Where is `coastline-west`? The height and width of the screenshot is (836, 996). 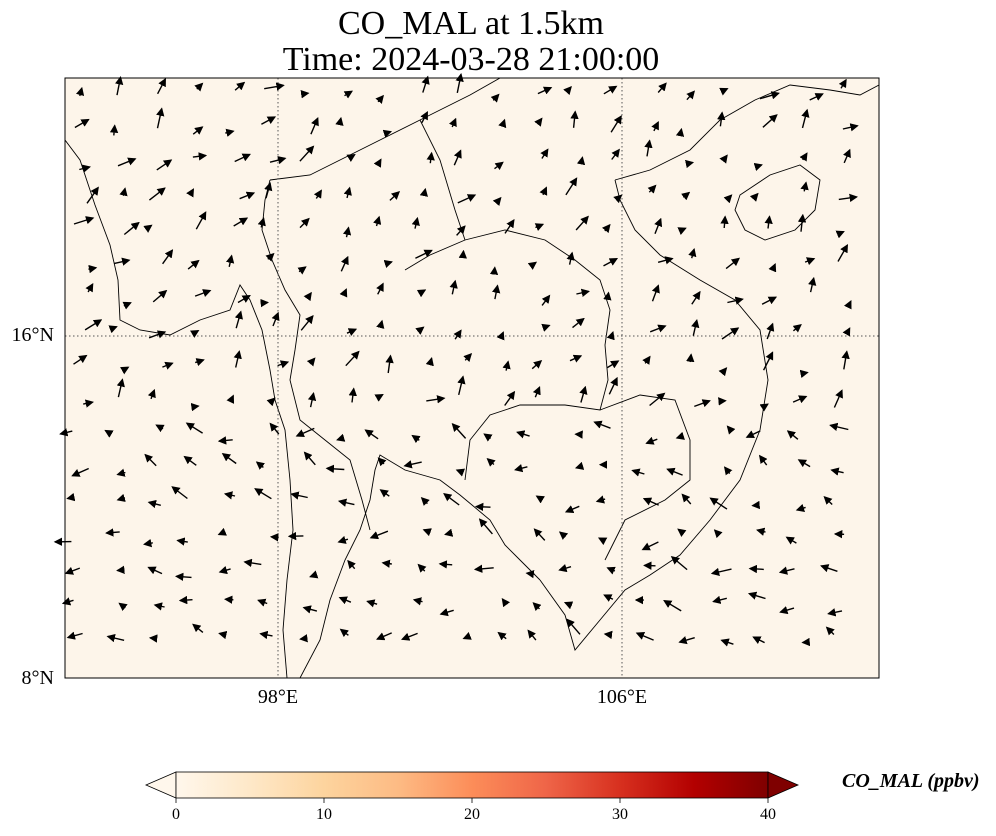 coastline-west is located at coordinates (179, 408).